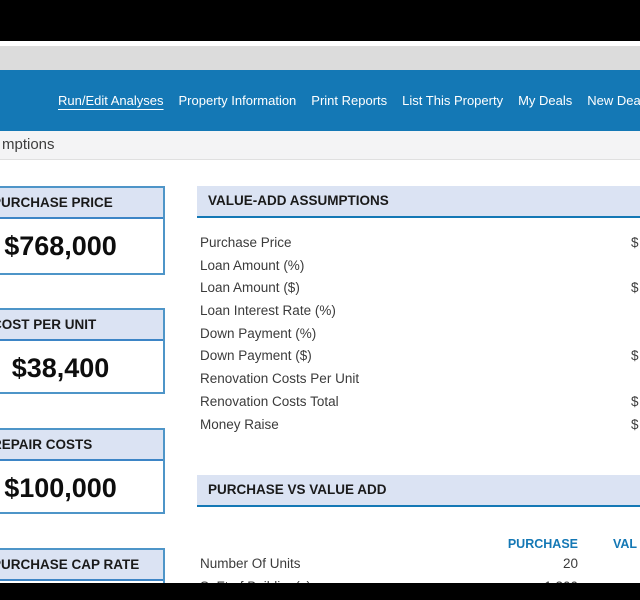 Image resolution: width=640 pixels, height=600 pixels. Describe the element at coordinates (60, 488) in the screenshot. I see `summary-card-value: $100,000` at that location.